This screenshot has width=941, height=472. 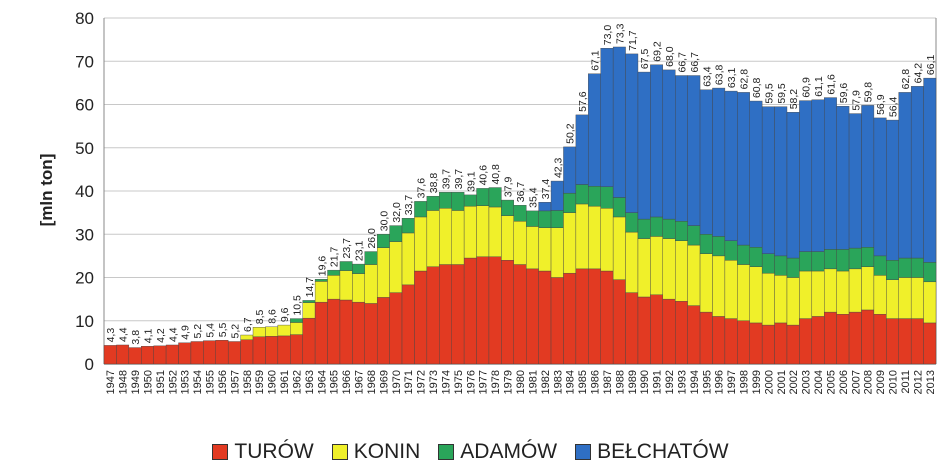 What do you see at coordinates (645, 58) in the screenshot?
I see `total-label: 67,5` at bounding box center [645, 58].